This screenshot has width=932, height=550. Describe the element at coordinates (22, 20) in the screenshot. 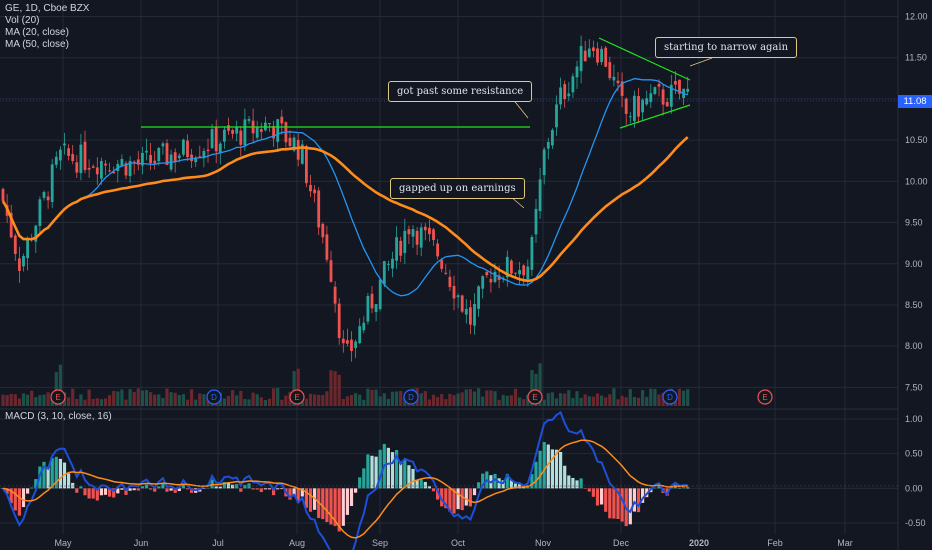

I see `legend-volume: Vol (20)` at that location.